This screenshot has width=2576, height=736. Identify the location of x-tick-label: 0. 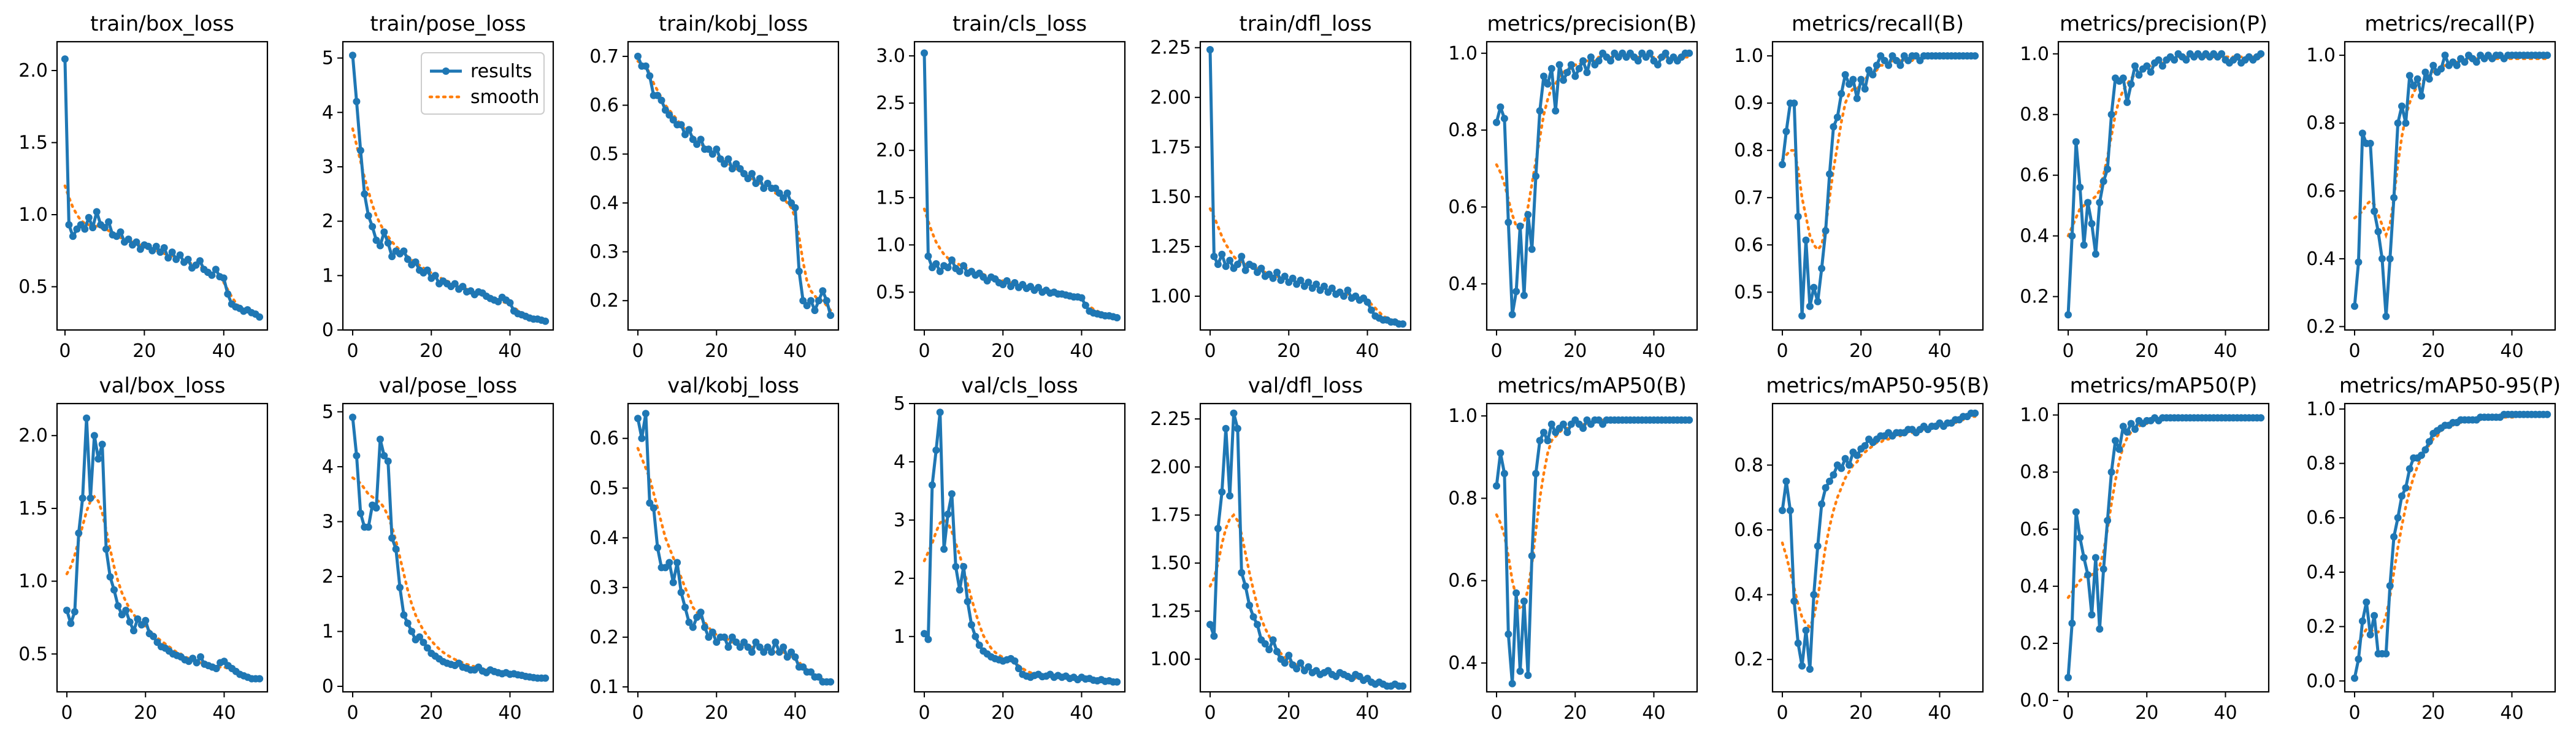
(2354, 713).